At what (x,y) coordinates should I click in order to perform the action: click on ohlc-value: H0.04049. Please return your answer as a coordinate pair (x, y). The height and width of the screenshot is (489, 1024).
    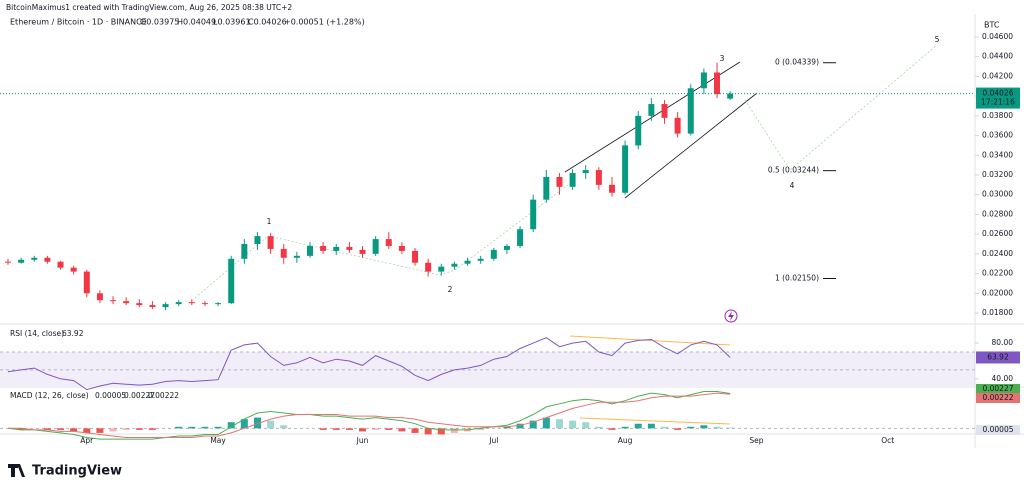
    Looking at the image, I should click on (196, 22).